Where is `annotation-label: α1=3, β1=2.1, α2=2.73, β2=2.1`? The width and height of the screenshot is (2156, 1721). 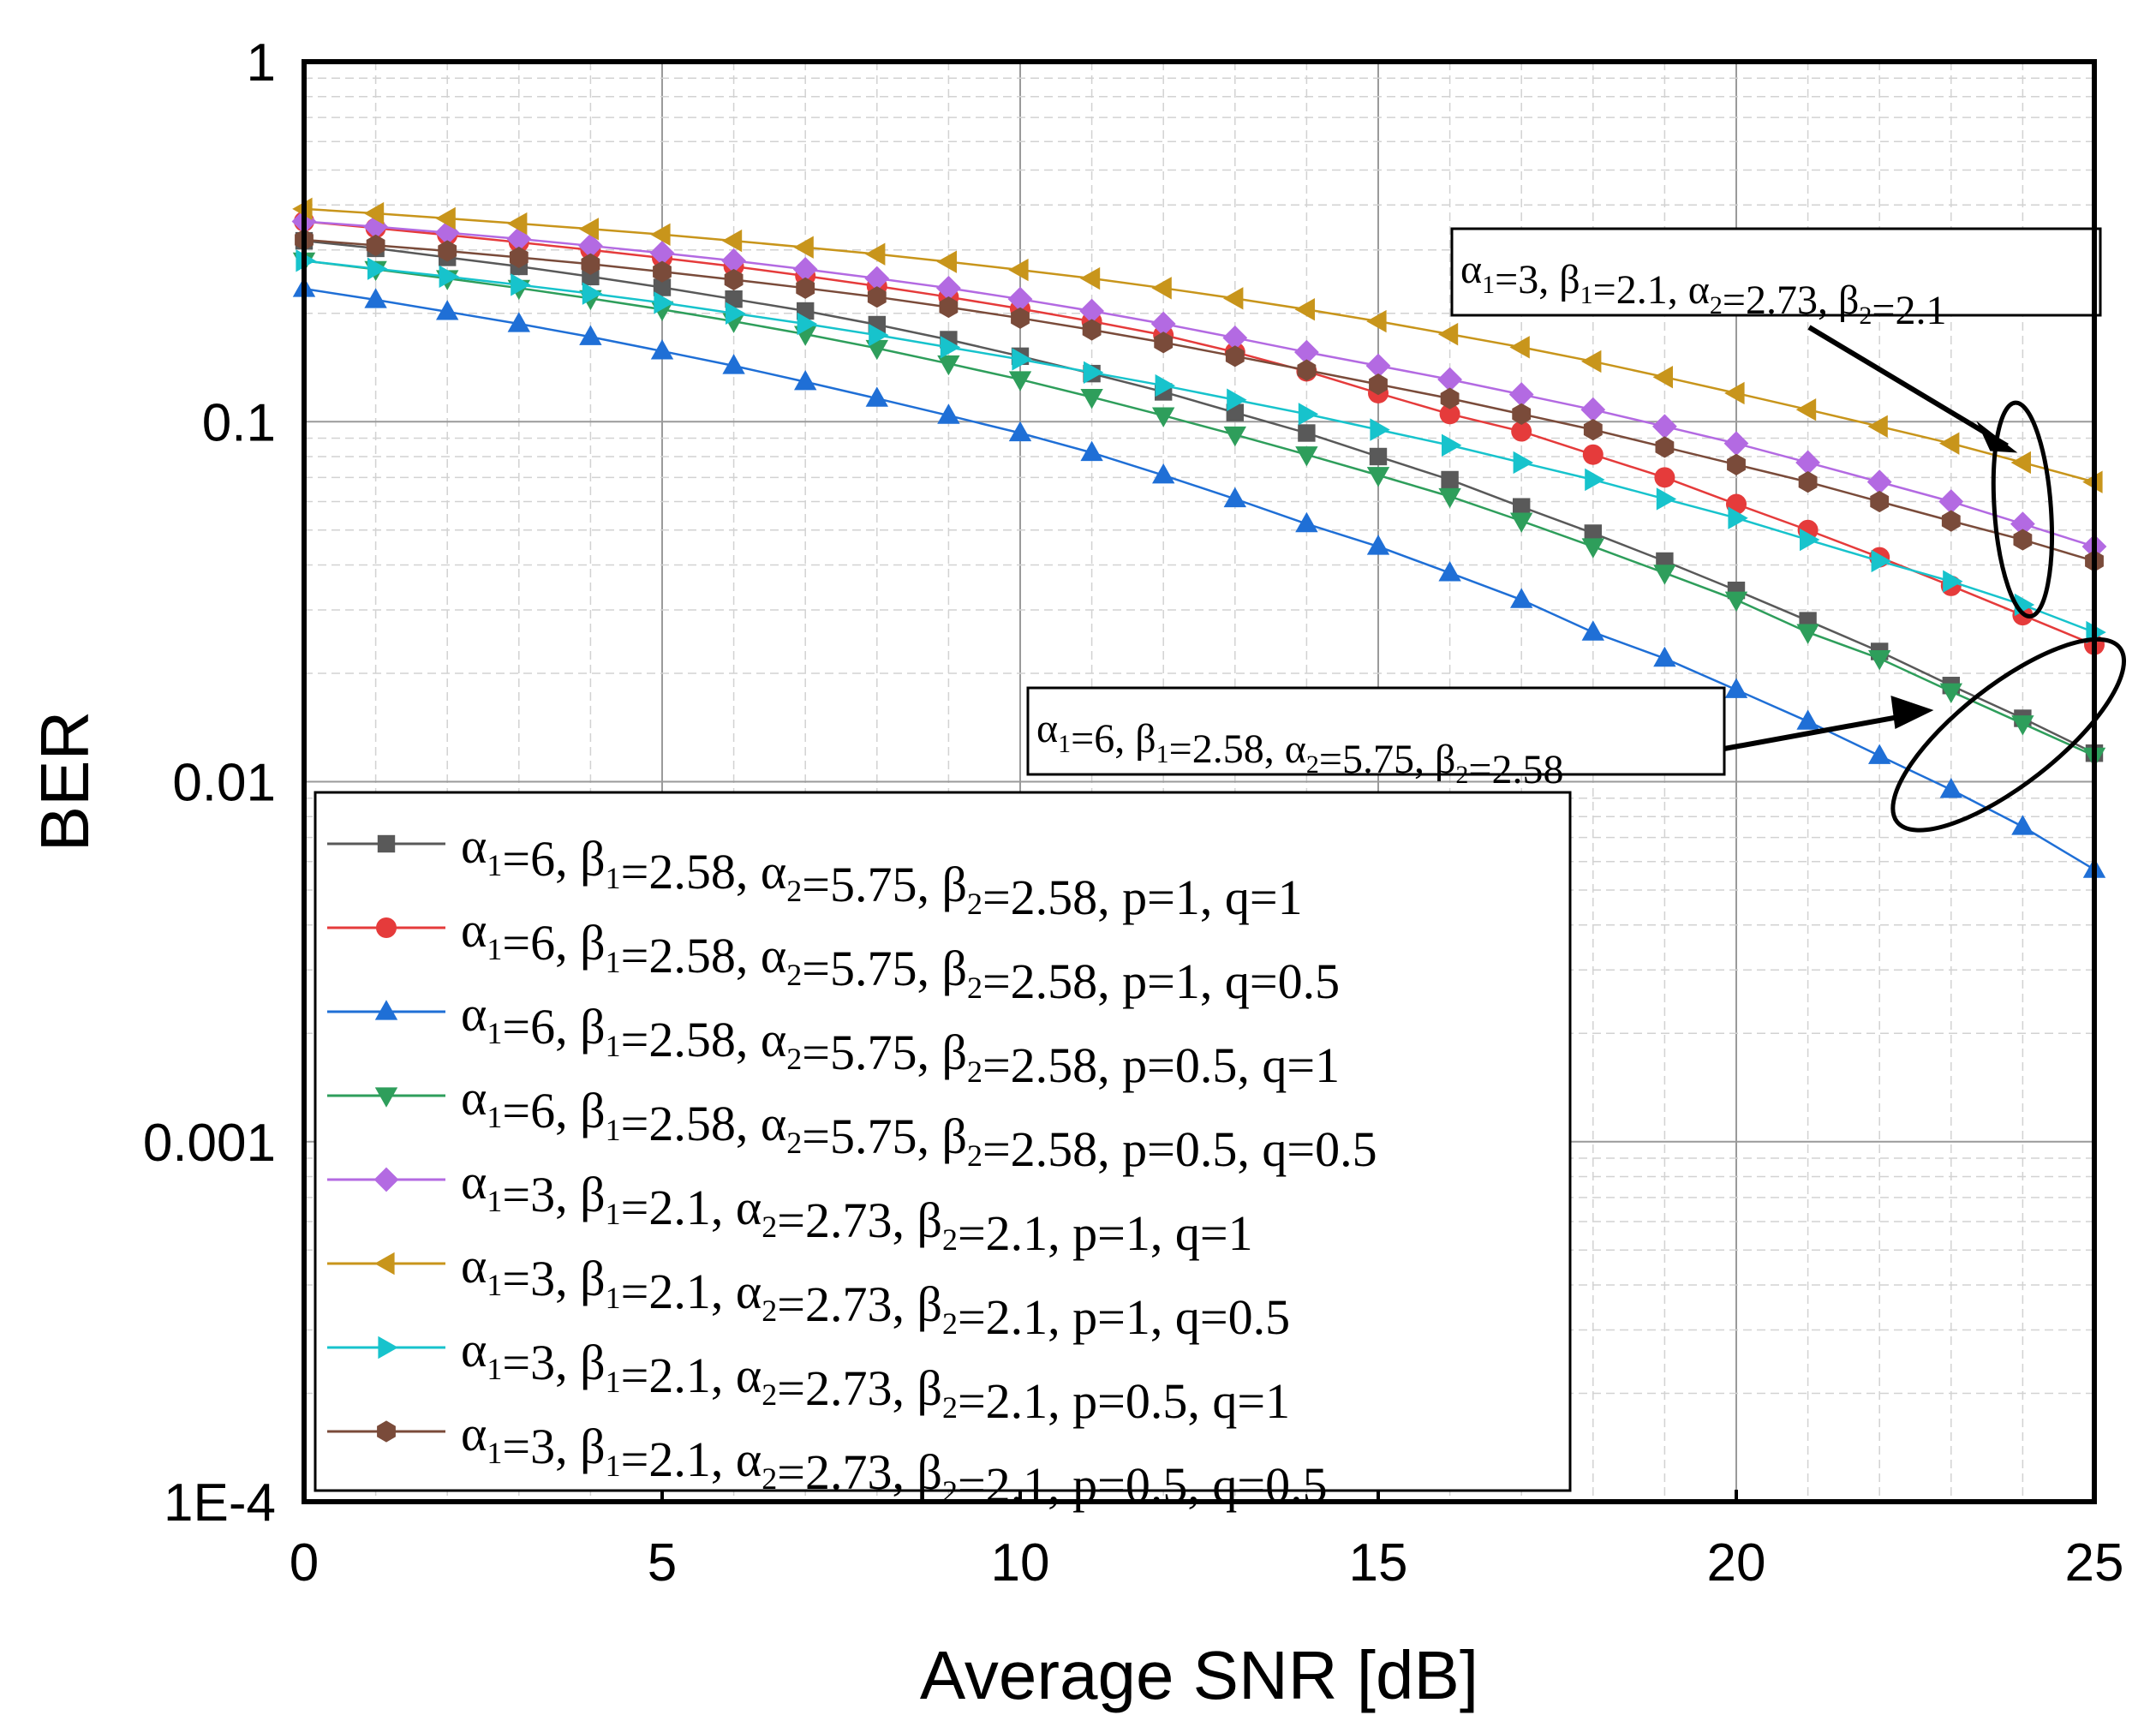 annotation-label: α1=3, β1=2.1, α2=2.73, β2=2.1 is located at coordinates (1703, 290).